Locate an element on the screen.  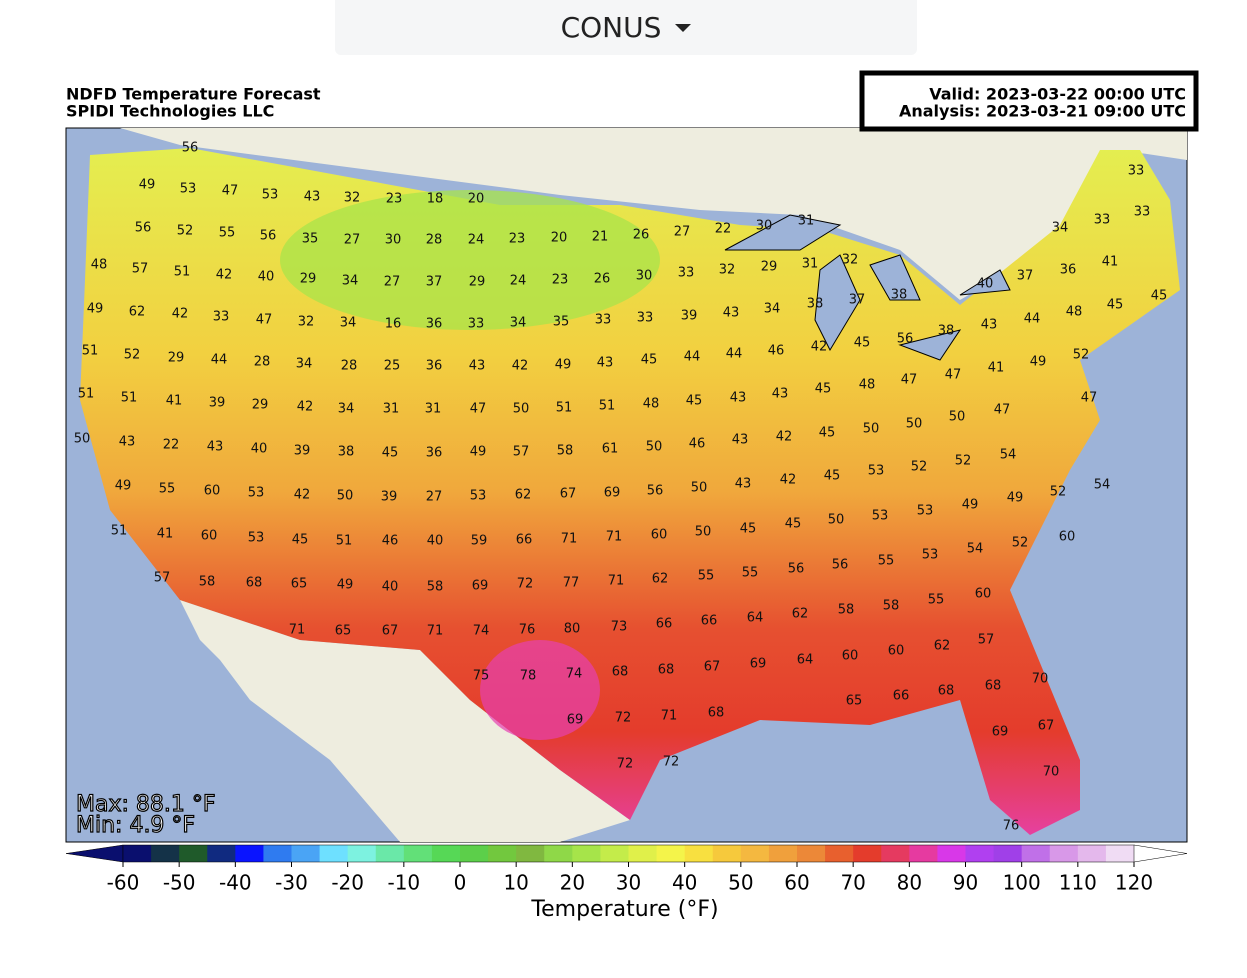
station-temp: 60 is located at coordinates (1067, 537).